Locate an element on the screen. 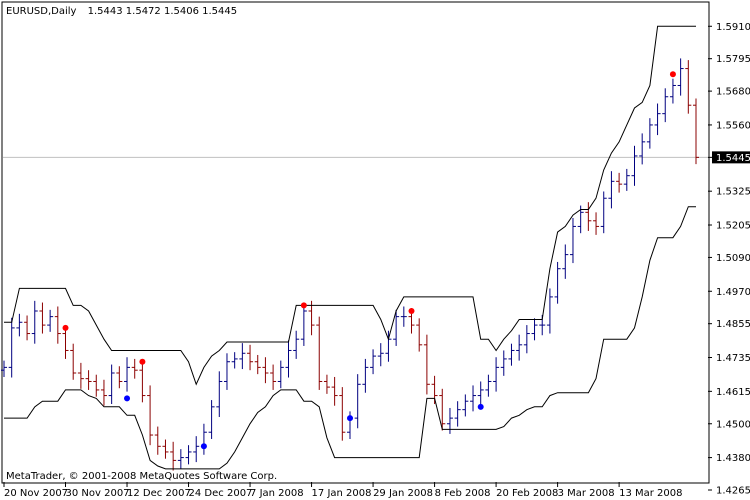 This screenshot has height=500, width=750. price-tick-label: 1.5090 is located at coordinates (733, 258).